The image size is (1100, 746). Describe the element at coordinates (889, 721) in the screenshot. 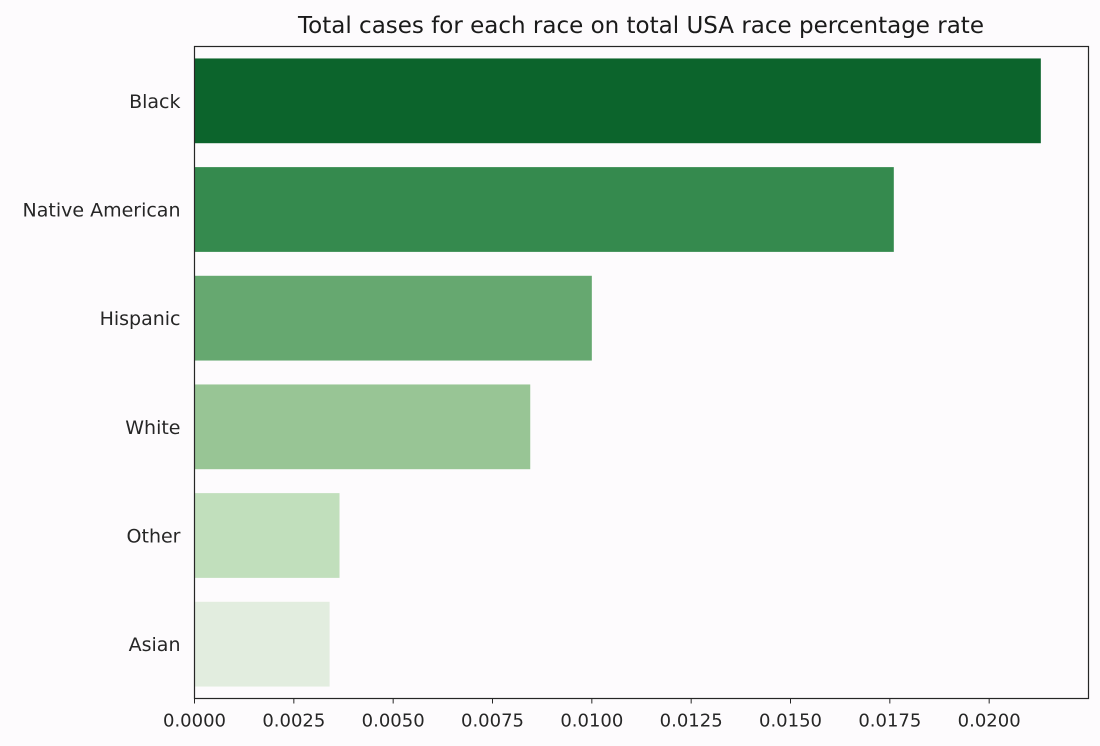

I see `x-tick-label: 0.0175` at that location.